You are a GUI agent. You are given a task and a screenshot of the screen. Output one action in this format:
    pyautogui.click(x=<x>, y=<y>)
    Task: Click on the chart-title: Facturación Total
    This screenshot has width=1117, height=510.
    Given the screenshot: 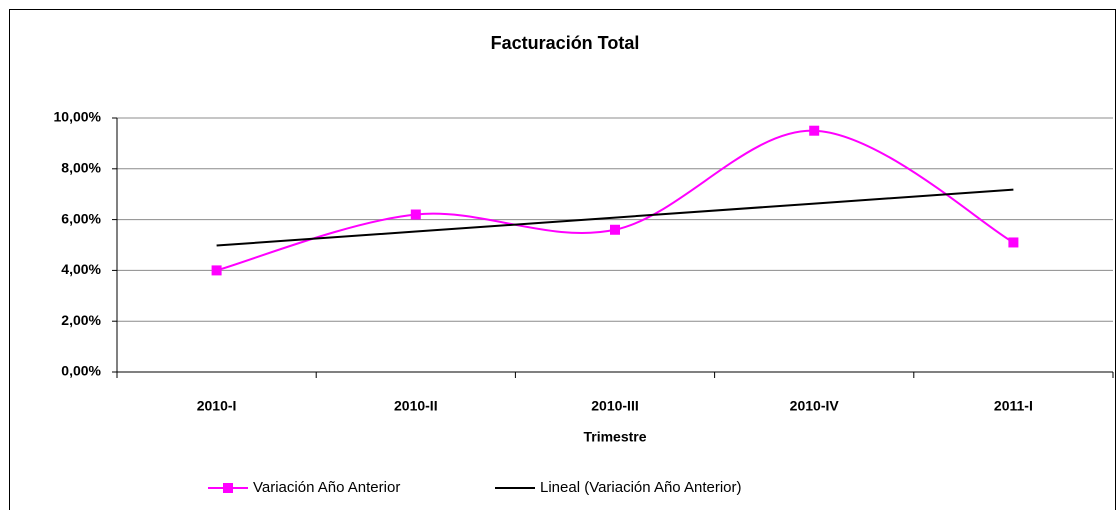 What is the action you would take?
    pyautogui.click(x=565, y=43)
    